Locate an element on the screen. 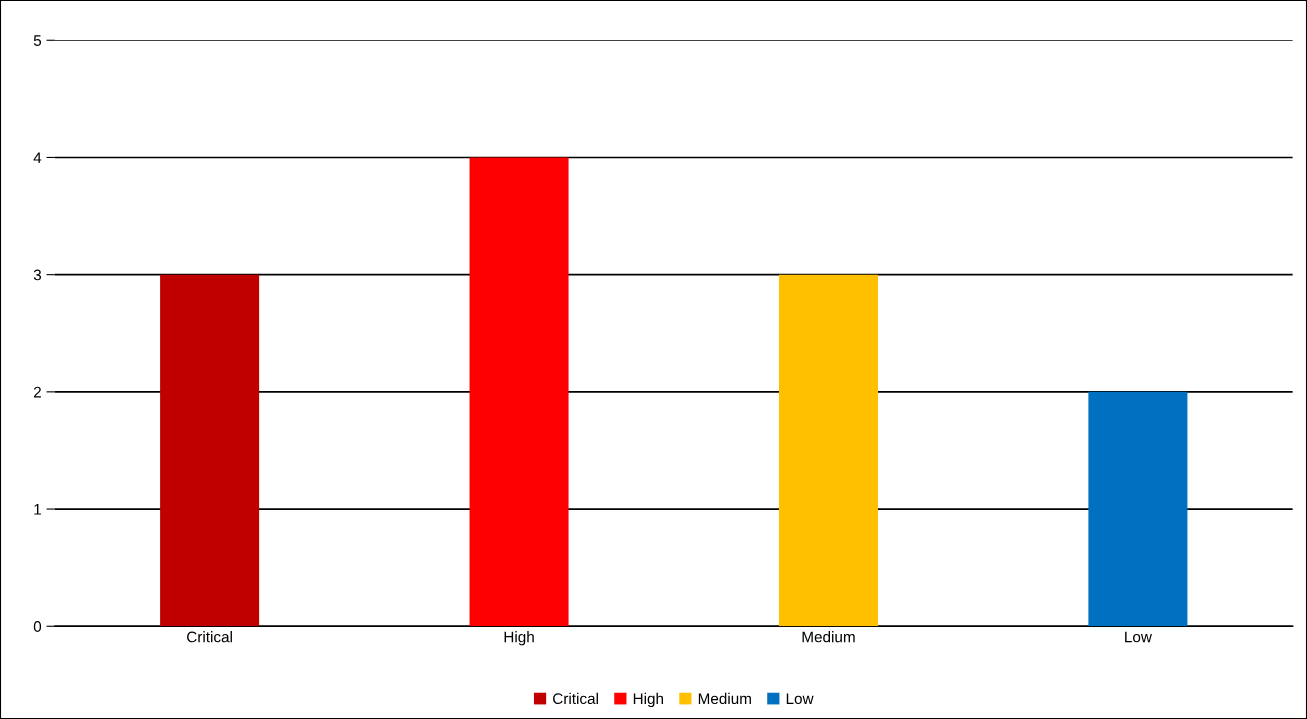 Image resolution: width=1307 pixels, height=719 pixels. legend-label: Medium is located at coordinates (724, 698).